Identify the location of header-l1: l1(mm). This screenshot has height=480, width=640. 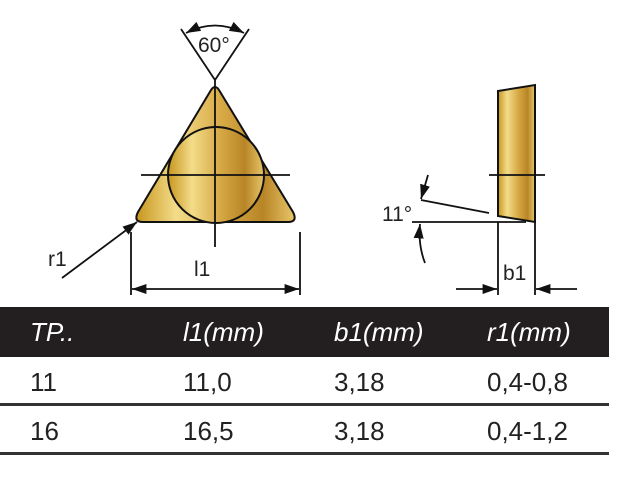
(223, 332).